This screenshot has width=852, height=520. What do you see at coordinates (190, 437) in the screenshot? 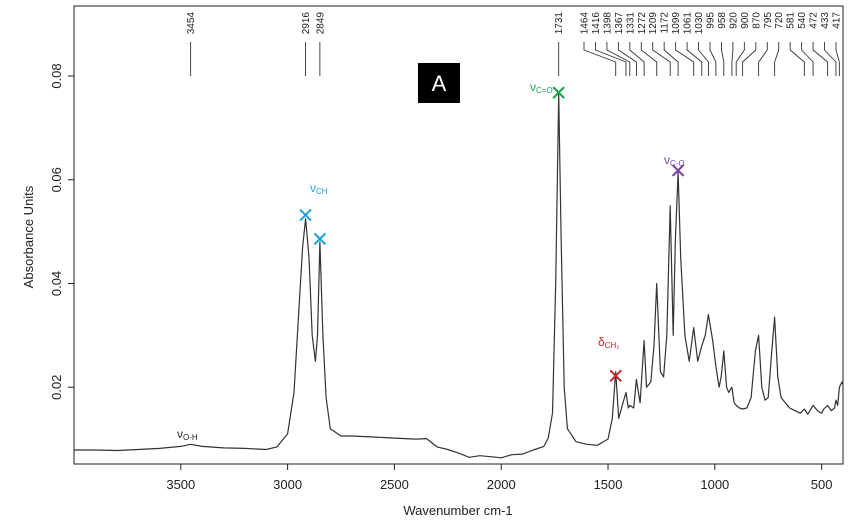
I see `annotation-oh-sub: O-H` at bounding box center [190, 437].